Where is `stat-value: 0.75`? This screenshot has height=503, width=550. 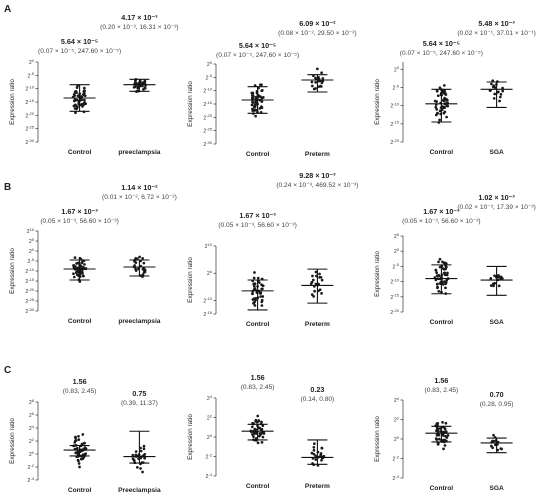 stat-value: 0.75 is located at coordinates (139, 393).